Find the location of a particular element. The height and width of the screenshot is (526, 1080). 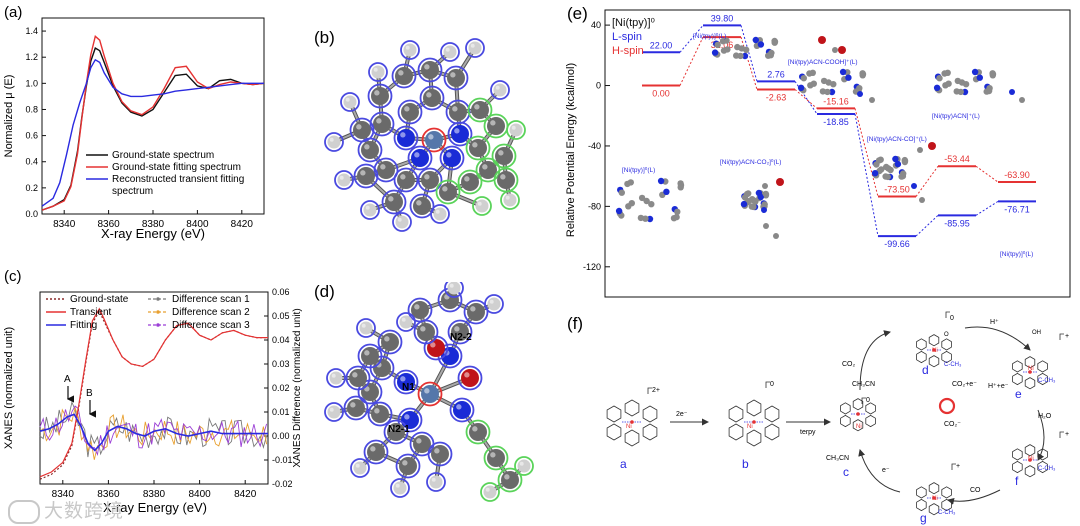

c-legend-right-marker is located at coordinates (158, 312).